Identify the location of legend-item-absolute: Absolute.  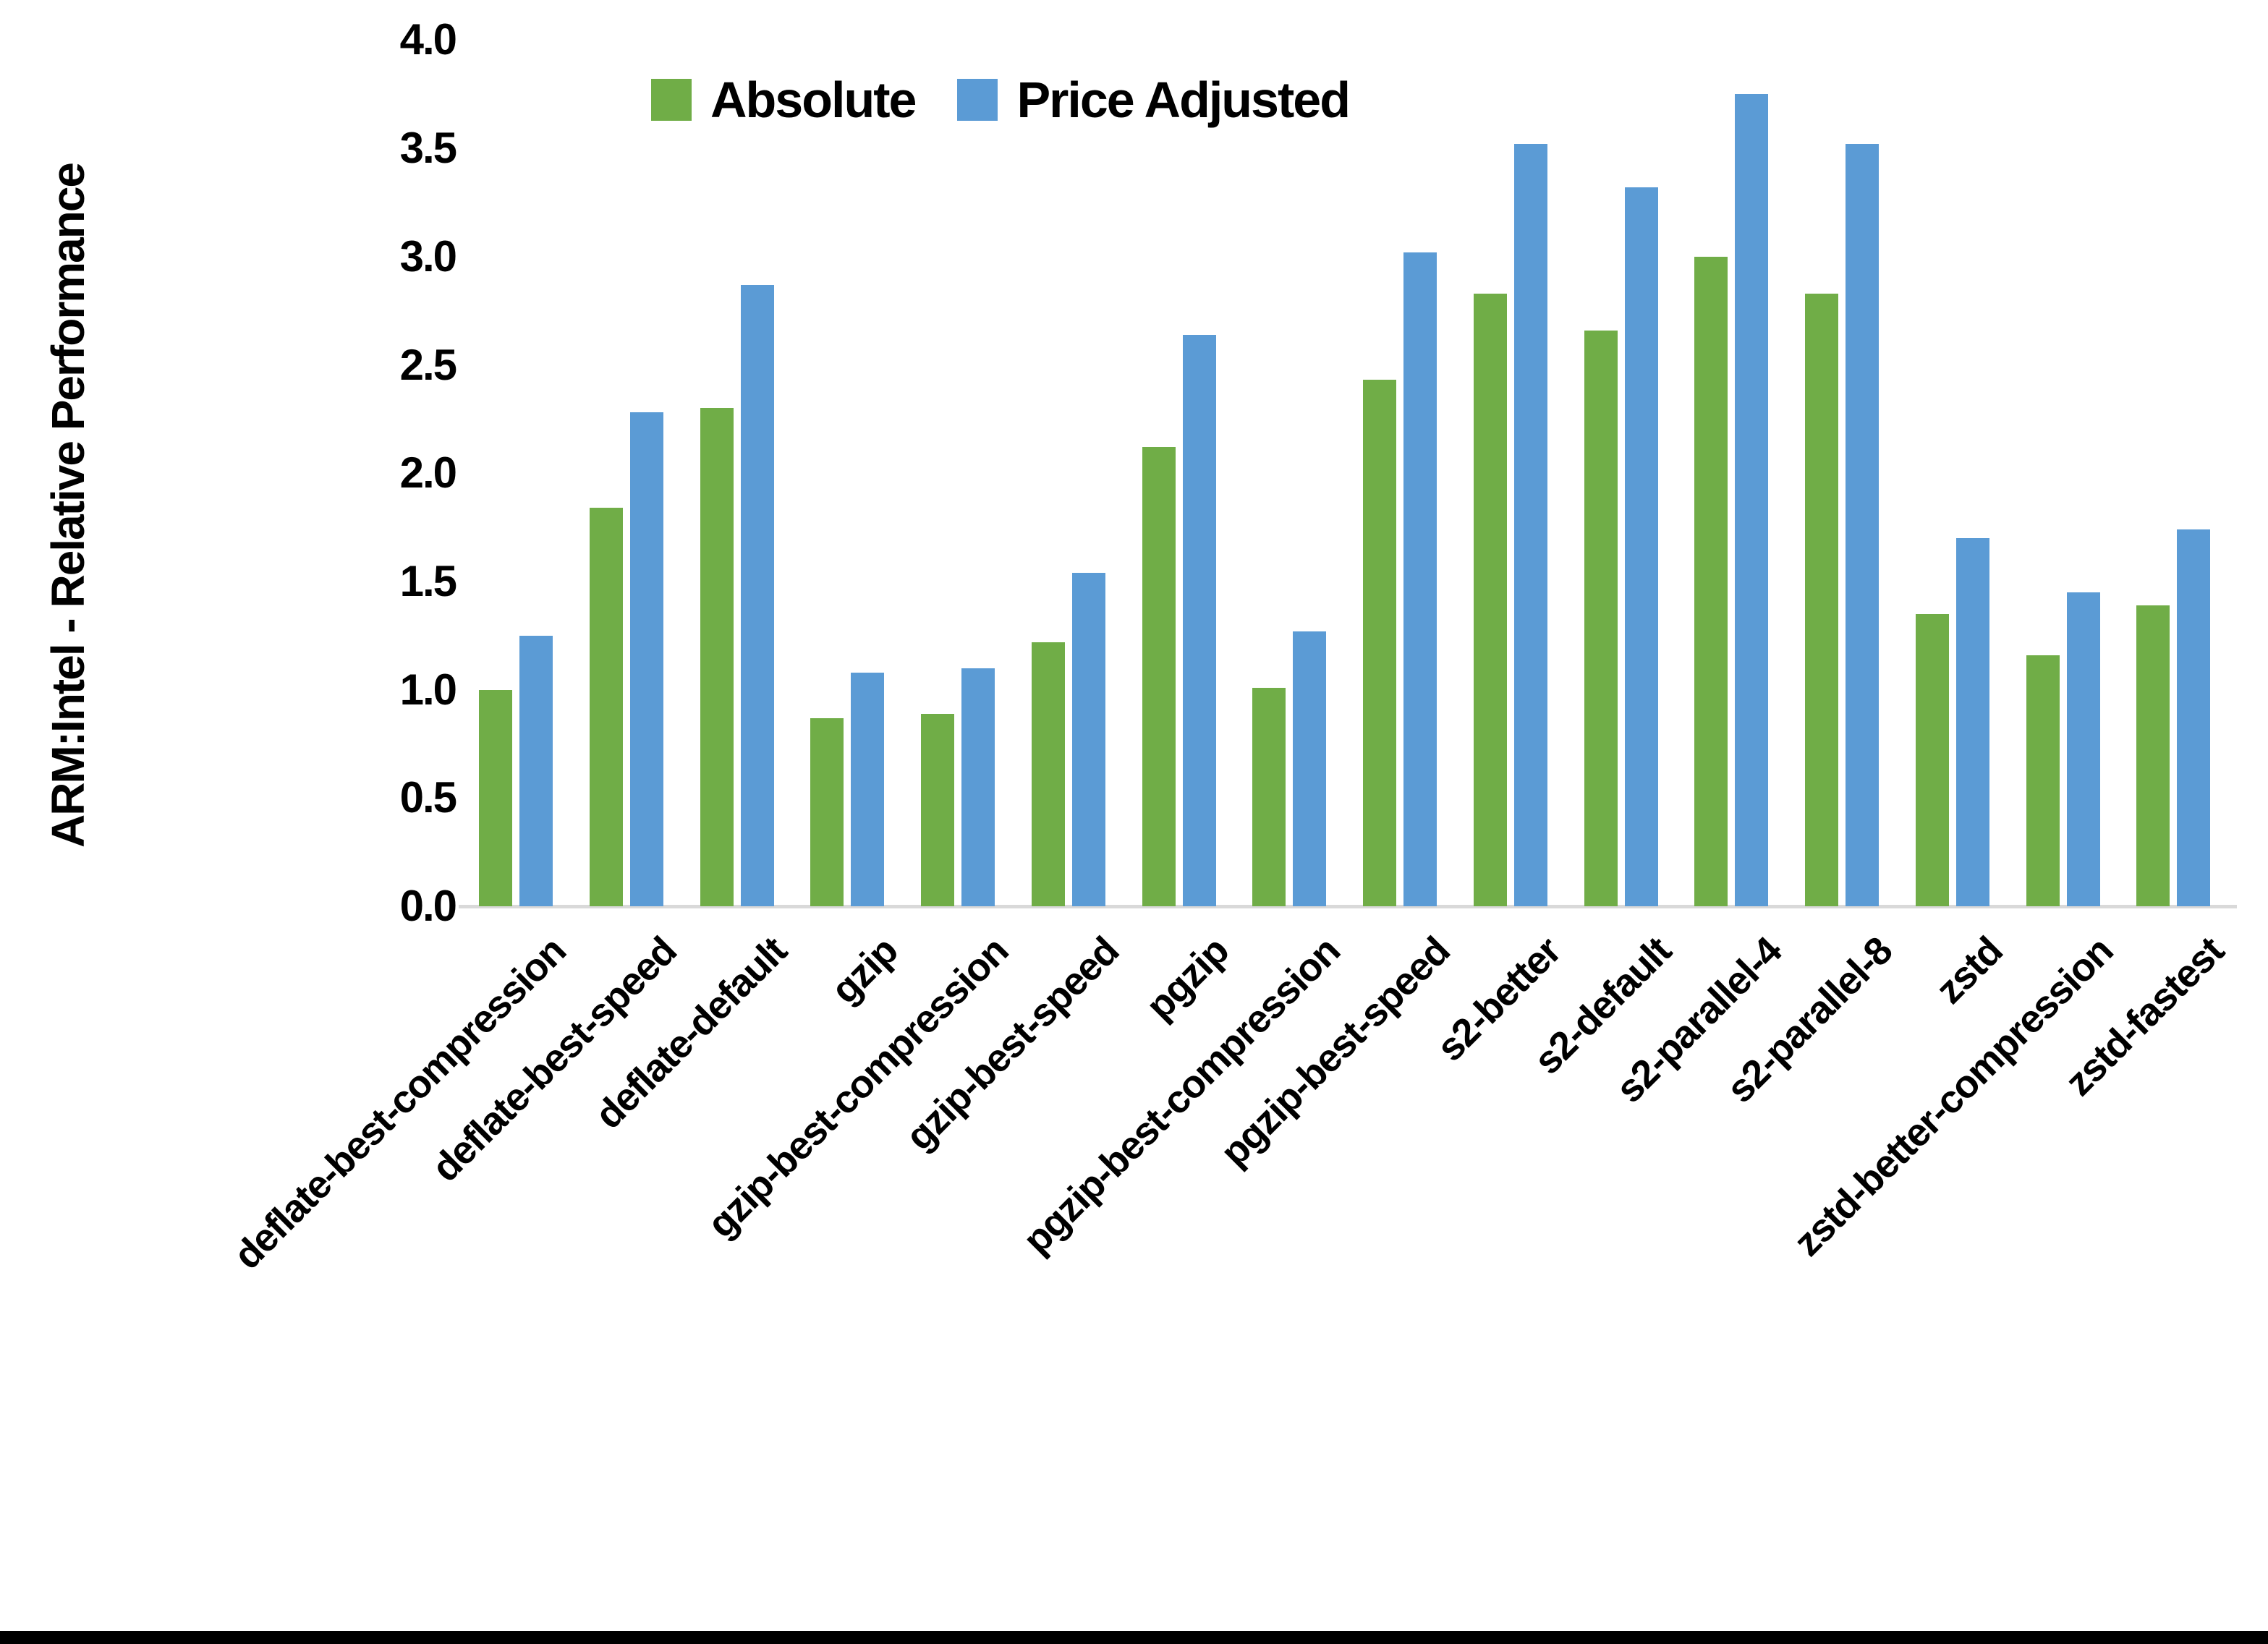
(784, 100).